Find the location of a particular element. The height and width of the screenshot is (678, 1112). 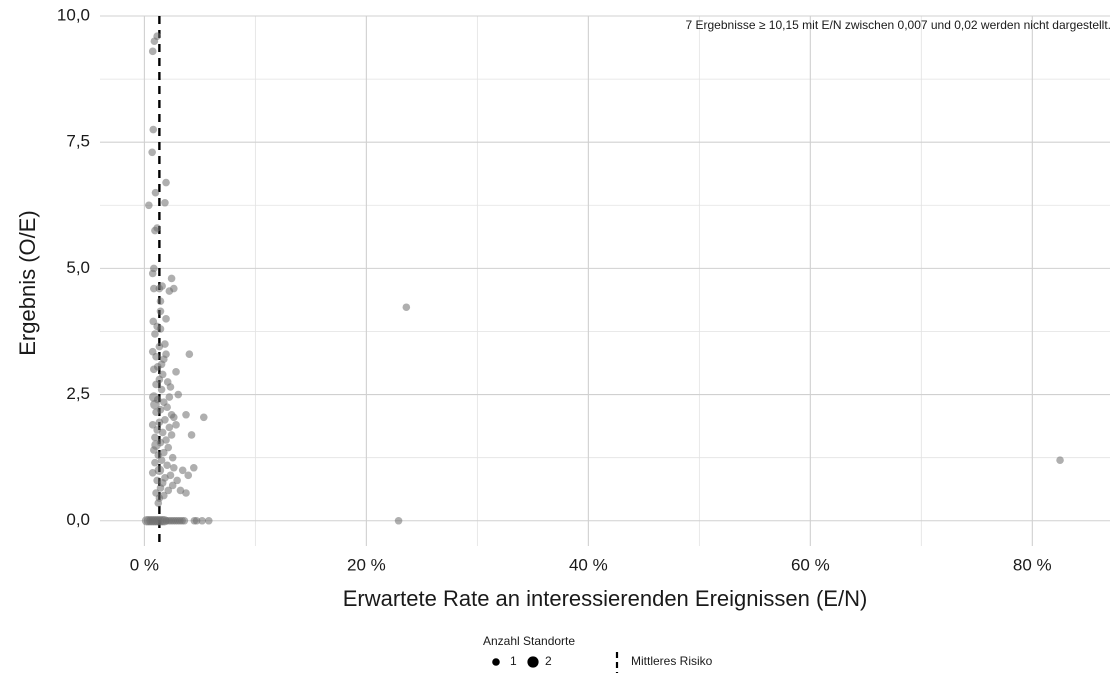

x-tick-label: 80 % is located at coordinates (1032, 564).